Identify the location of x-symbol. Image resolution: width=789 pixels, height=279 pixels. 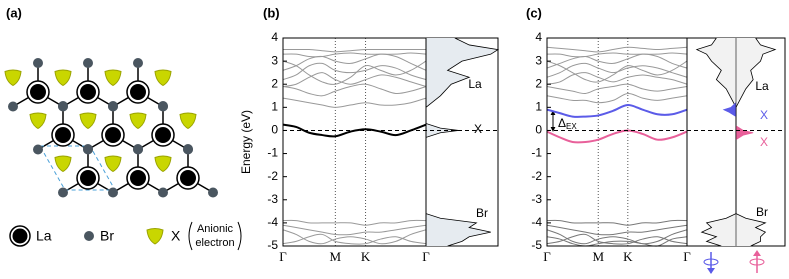
(155, 236).